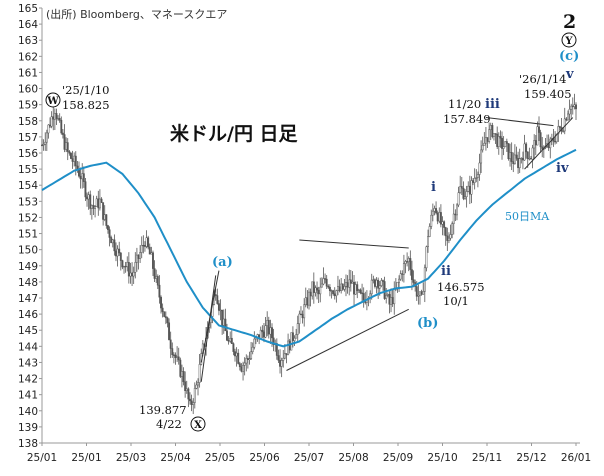 The image size is (604, 476). I want to click on chart-title: 米ドル/円 日足, so click(234, 133).